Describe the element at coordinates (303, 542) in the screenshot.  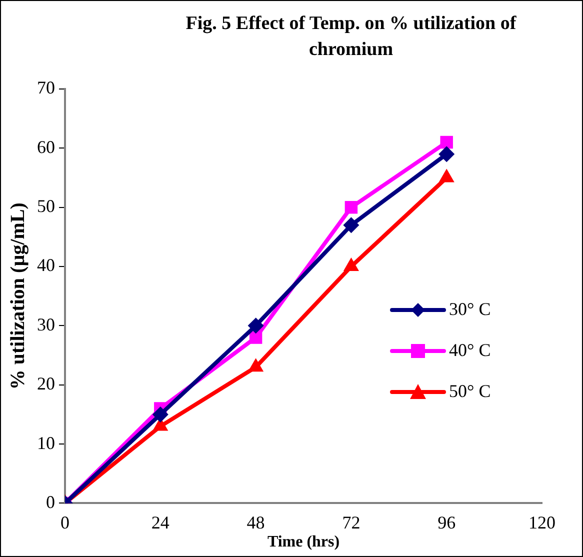
I see `x-axis-title: Time (hrs)` at that location.